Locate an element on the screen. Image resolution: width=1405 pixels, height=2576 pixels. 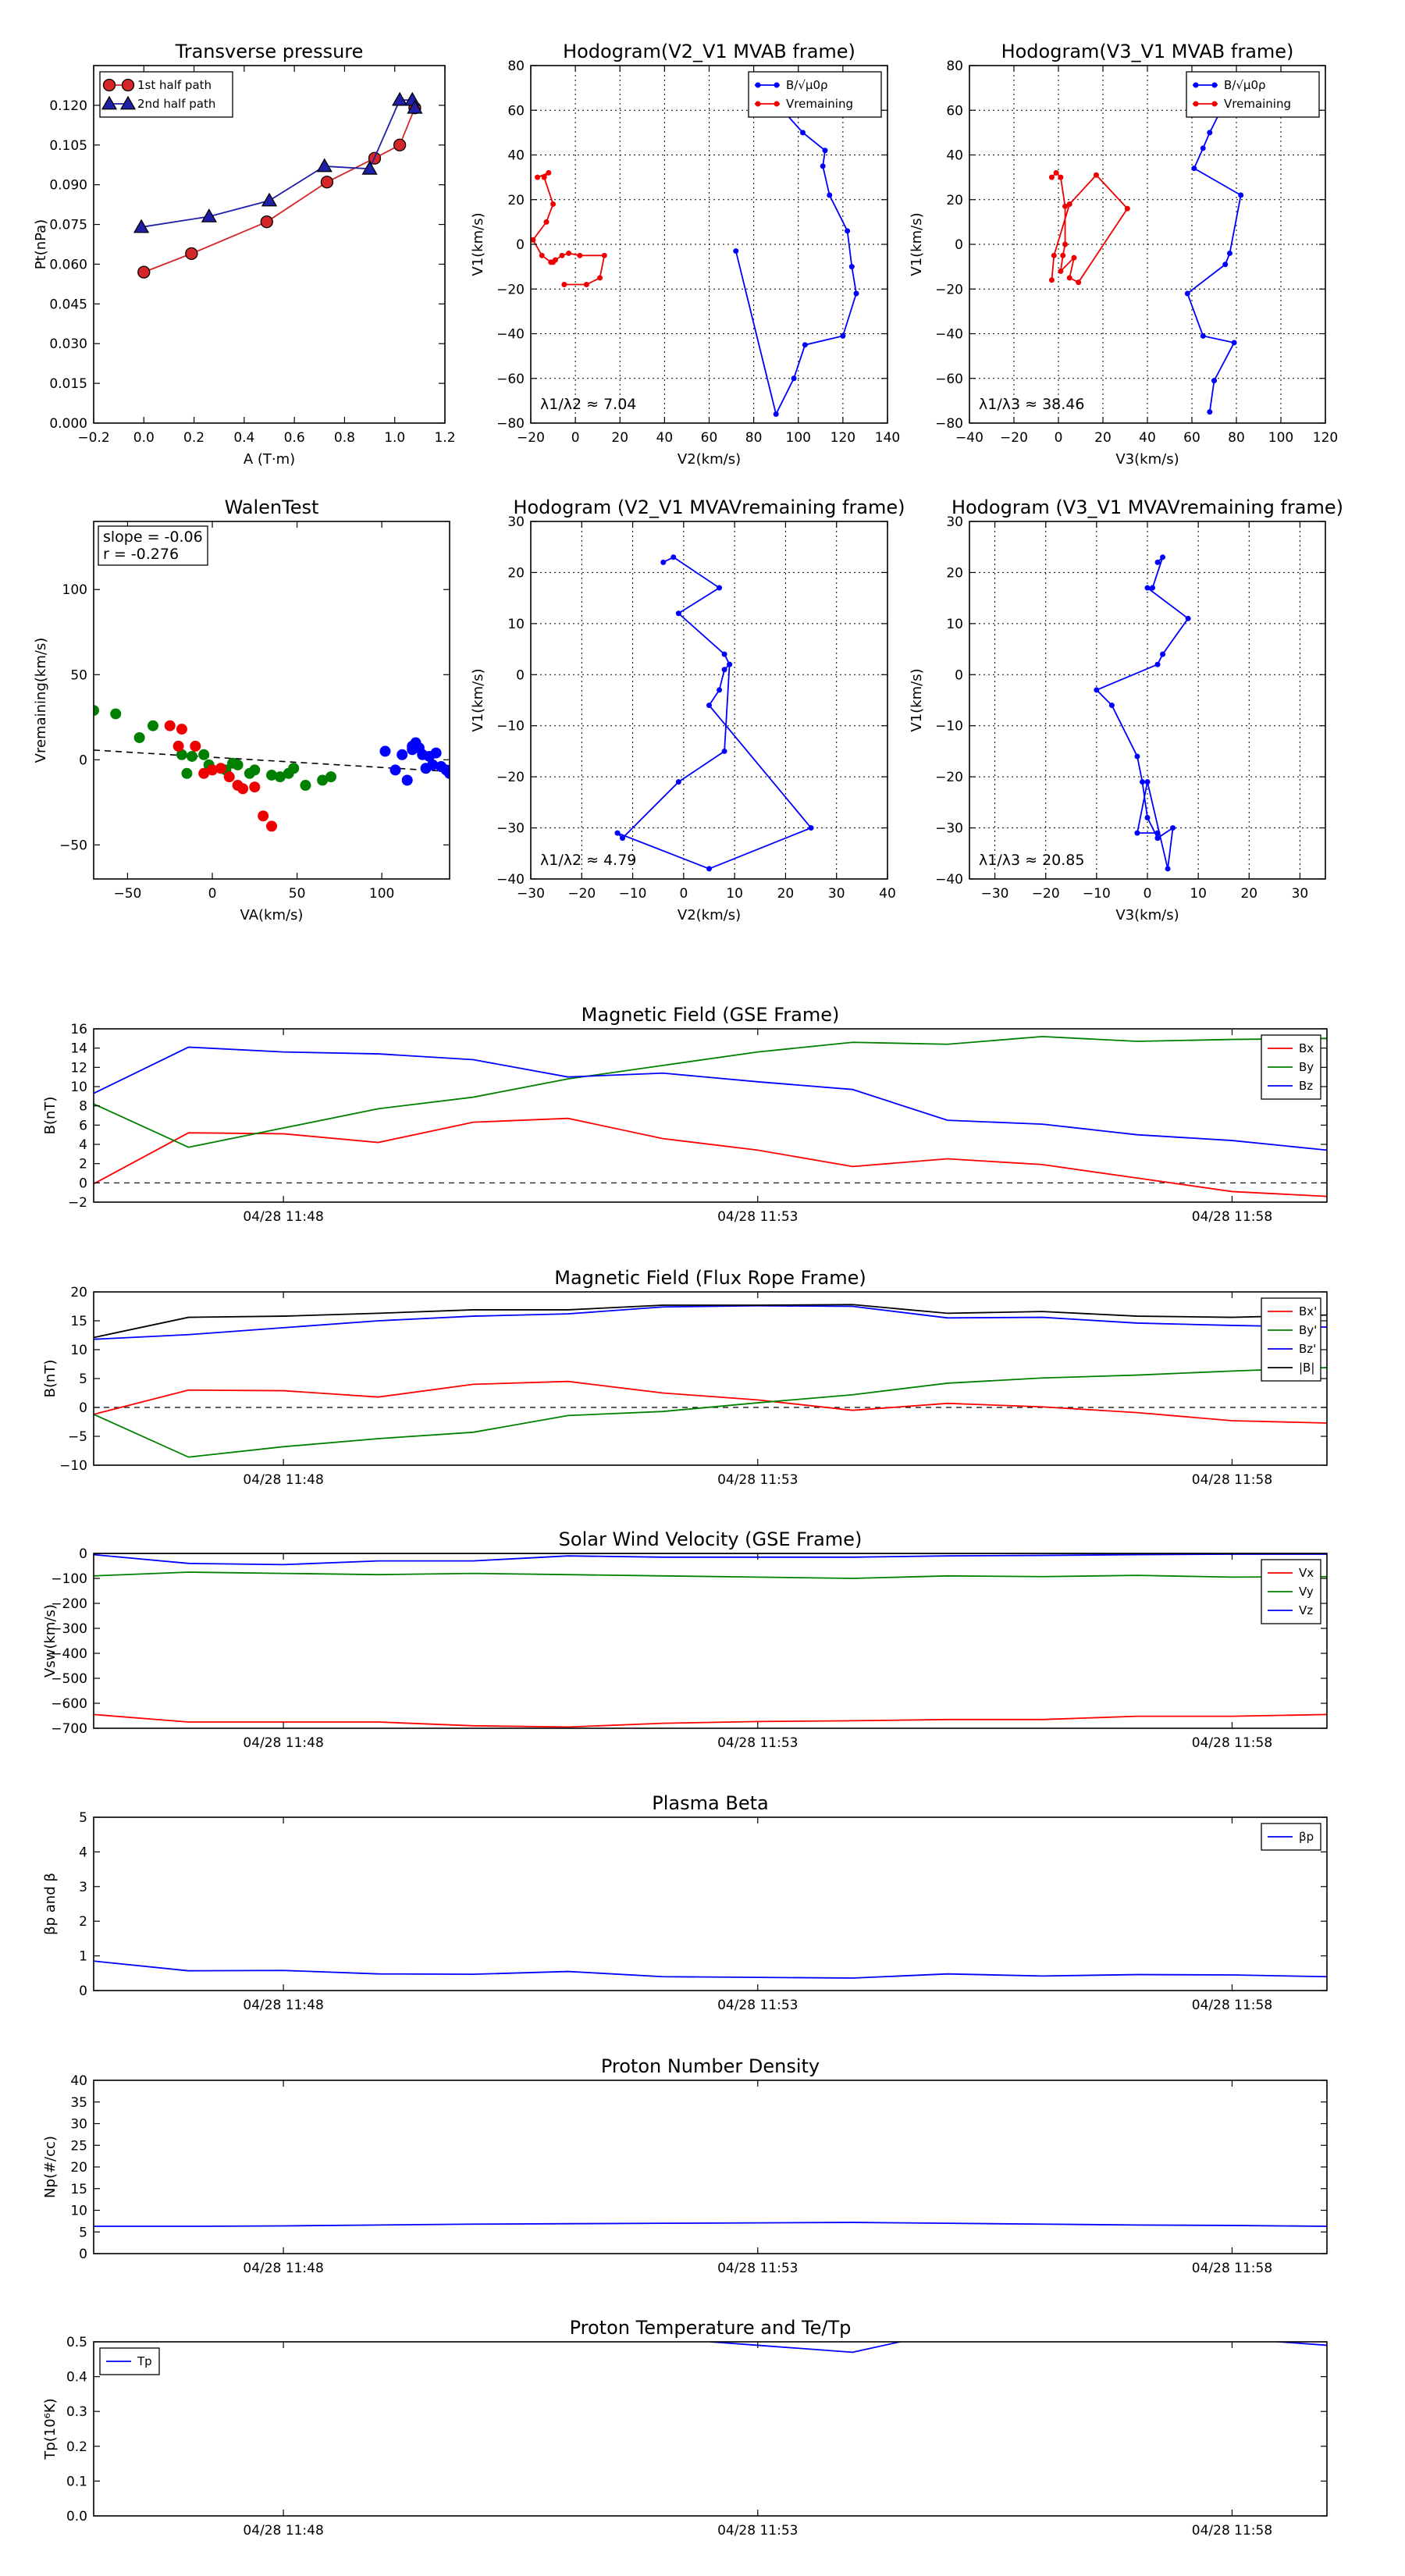
x-tick-label: −50 is located at coordinates (127, 894).